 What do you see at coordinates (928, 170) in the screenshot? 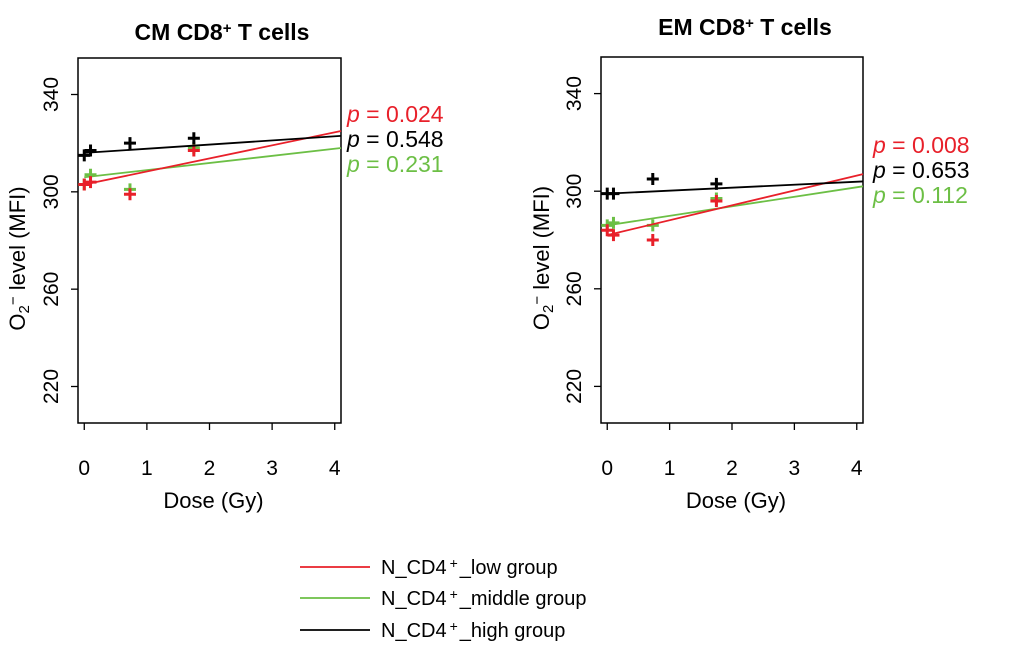
I see `p-value-number: = 0.653` at bounding box center [928, 170].